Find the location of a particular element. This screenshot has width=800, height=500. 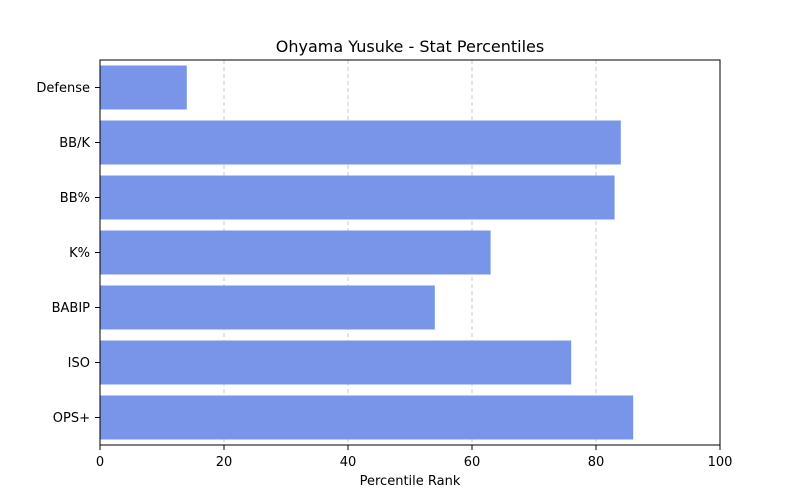

bar-bb-k is located at coordinates (360, 142).